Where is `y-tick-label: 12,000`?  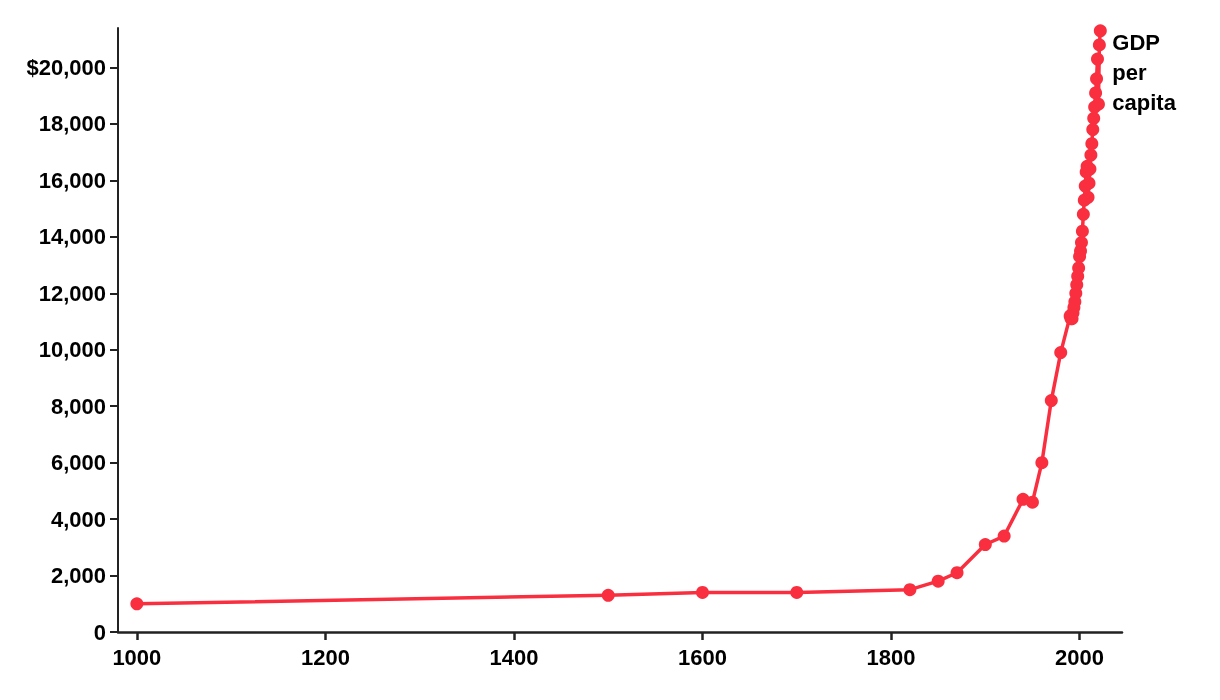 y-tick-label: 12,000 is located at coordinates (72, 293).